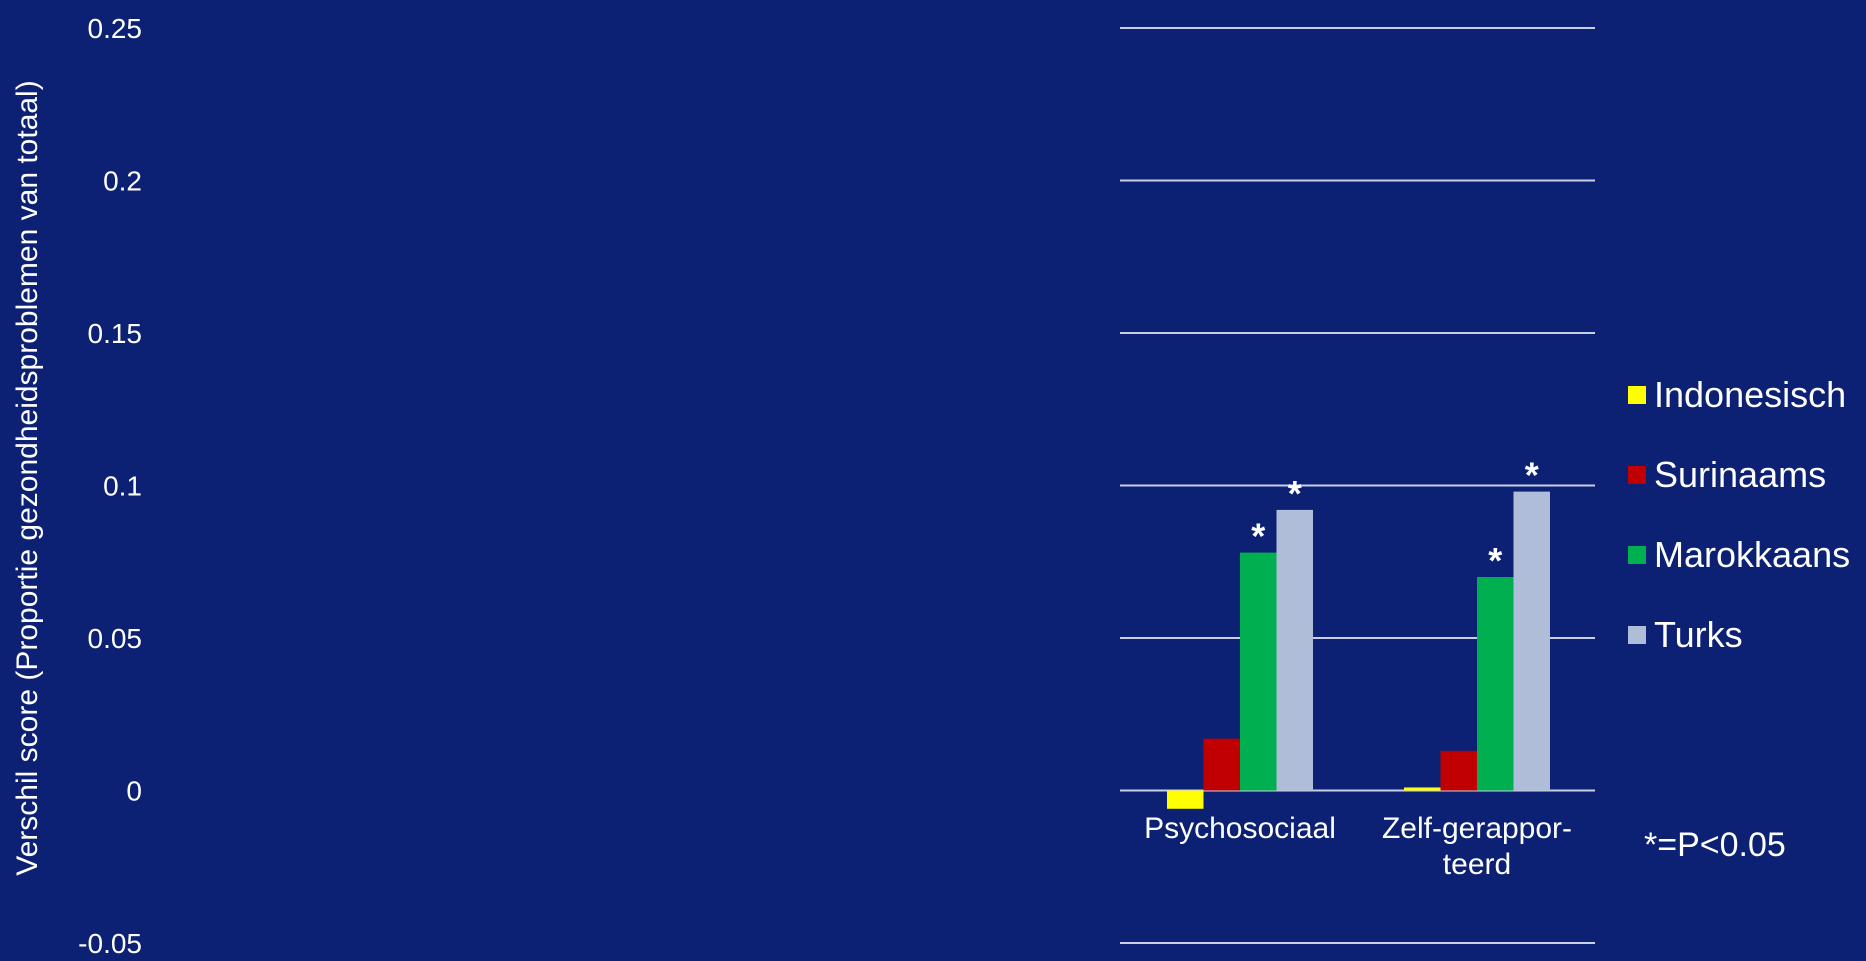 Image resolution: width=1866 pixels, height=961 pixels. What do you see at coordinates (115, 28) in the screenshot?
I see `y-tick-label: 0.25` at bounding box center [115, 28].